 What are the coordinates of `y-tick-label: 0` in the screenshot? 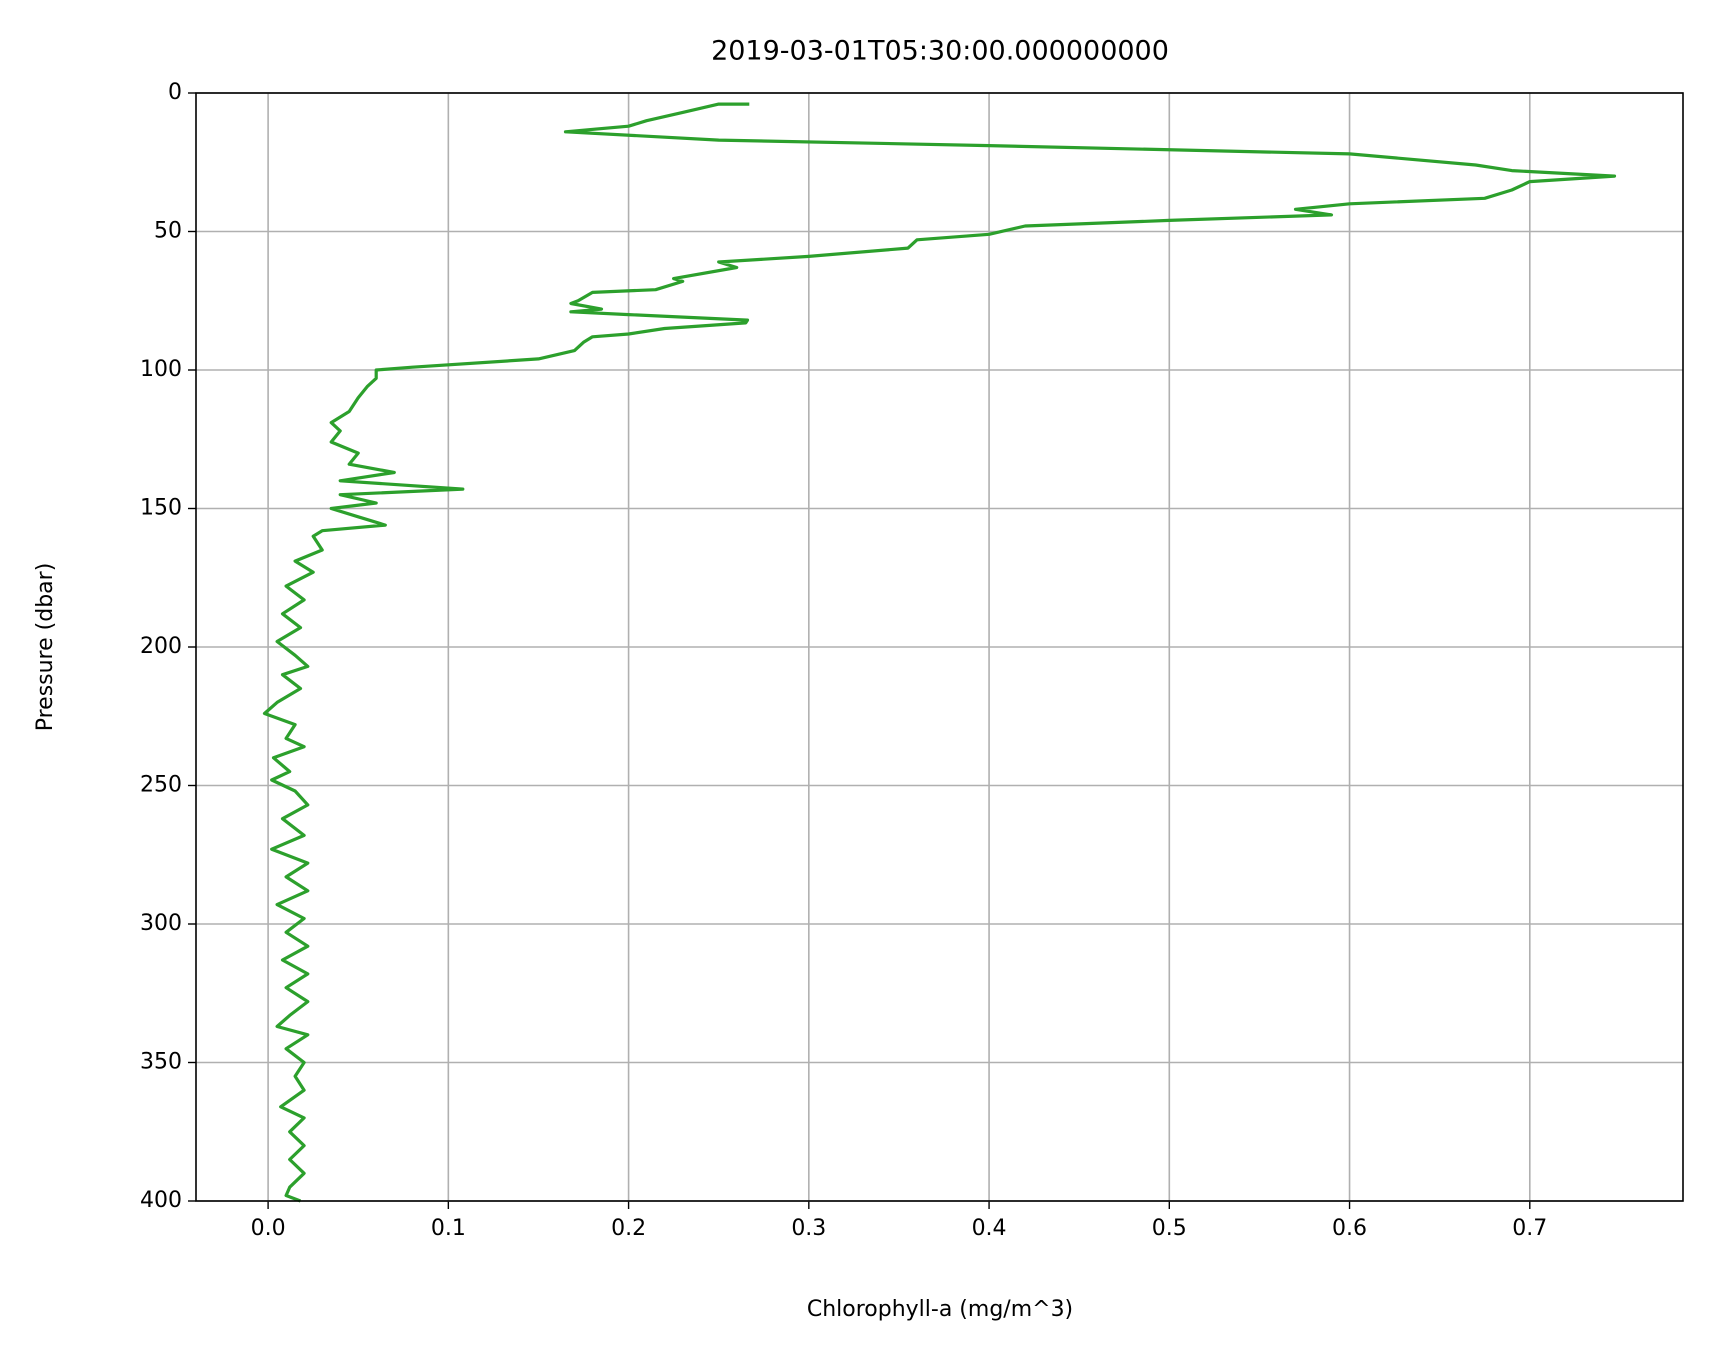 It's located at (175, 92).